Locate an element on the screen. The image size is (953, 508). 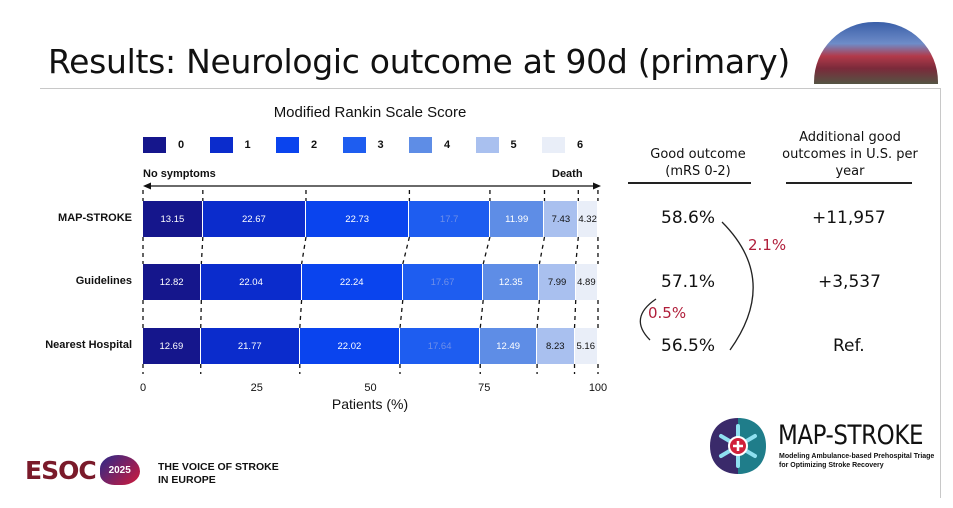
header-line: Additional good is located at coordinates (850, 137).